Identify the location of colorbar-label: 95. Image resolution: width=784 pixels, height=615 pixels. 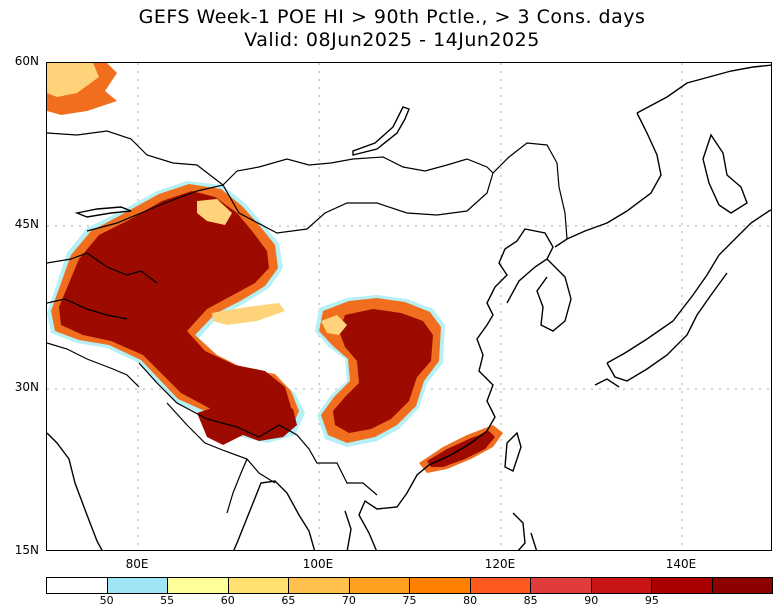
(651, 600).